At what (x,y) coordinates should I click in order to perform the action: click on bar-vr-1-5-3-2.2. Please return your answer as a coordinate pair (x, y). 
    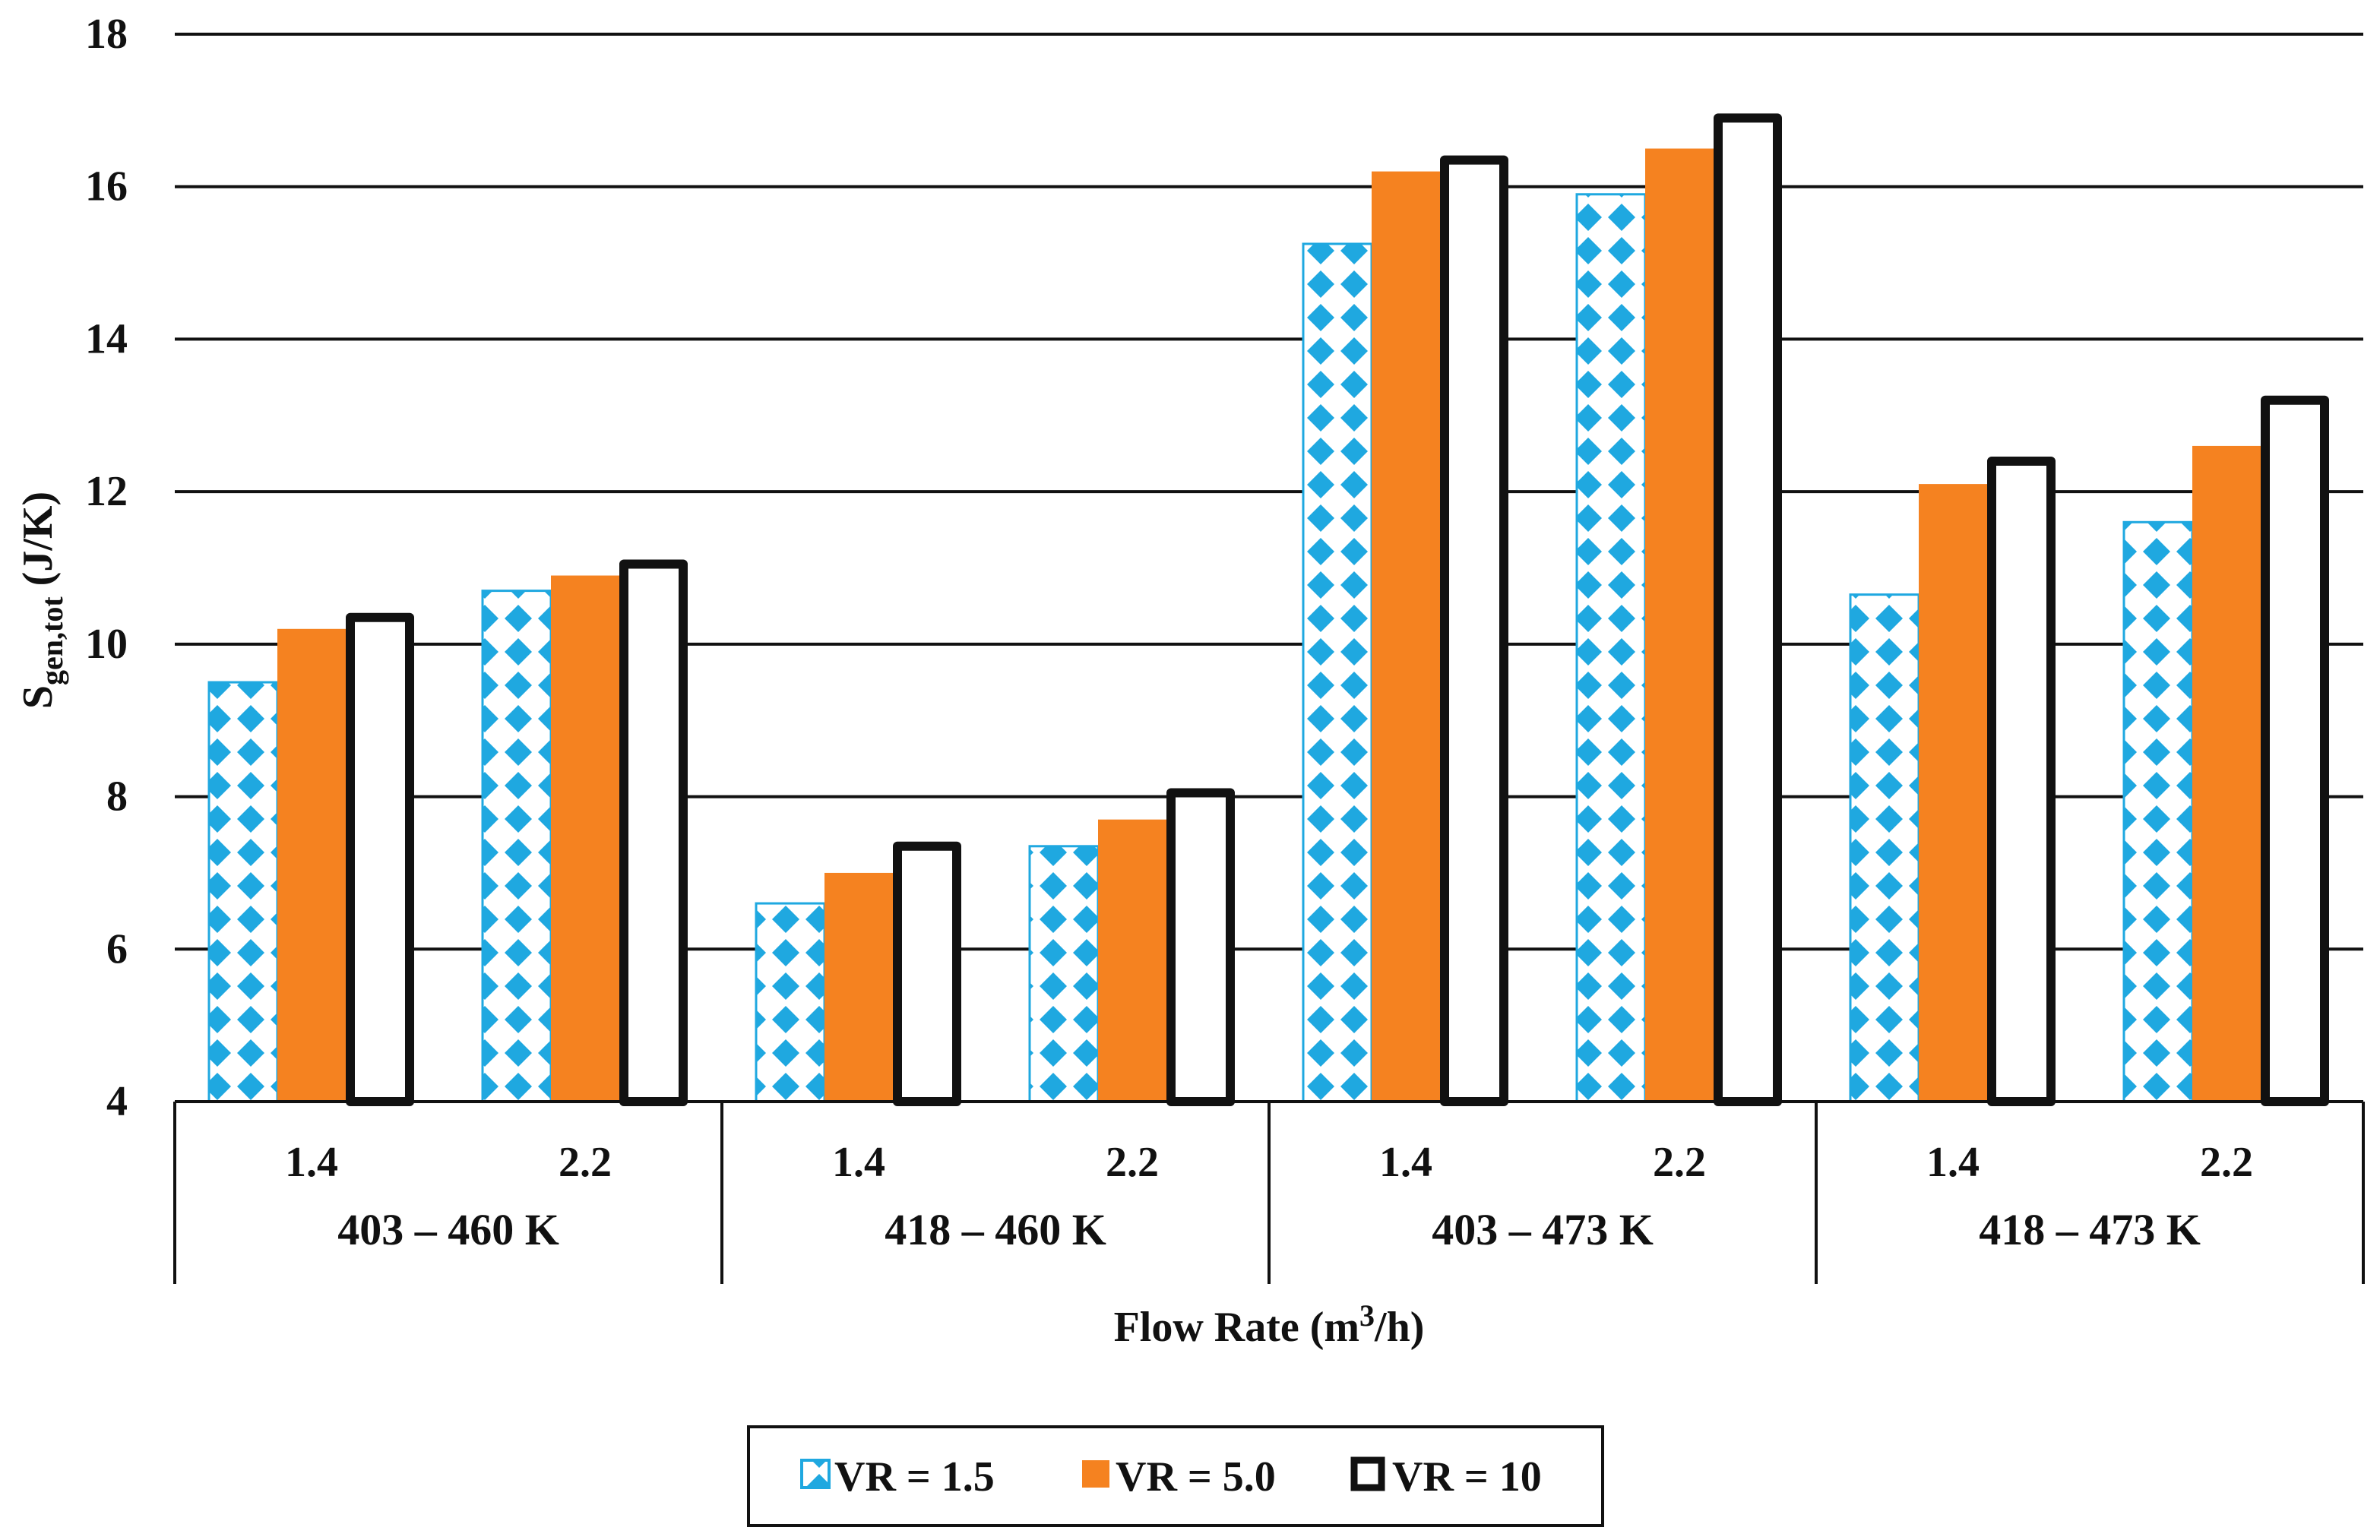
    Looking at the image, I should click on (2158, 811).